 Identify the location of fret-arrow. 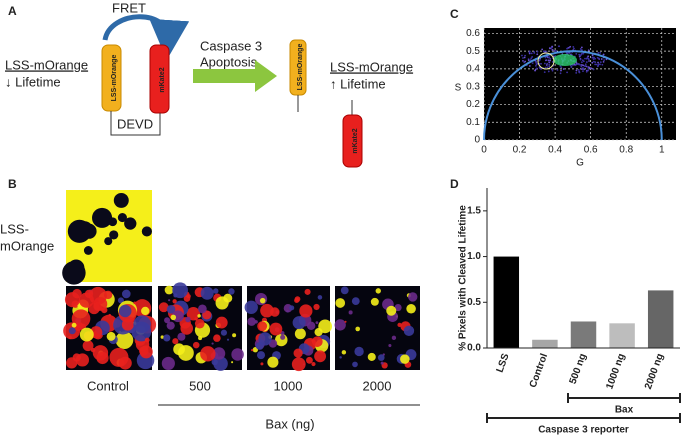
(146, 37).